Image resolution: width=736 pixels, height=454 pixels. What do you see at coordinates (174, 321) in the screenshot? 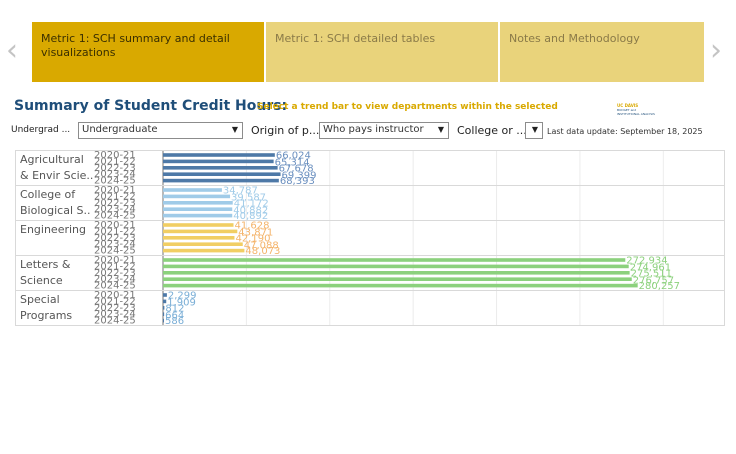
I see `bar-value-label: 586` at bounding box center [174, 321].